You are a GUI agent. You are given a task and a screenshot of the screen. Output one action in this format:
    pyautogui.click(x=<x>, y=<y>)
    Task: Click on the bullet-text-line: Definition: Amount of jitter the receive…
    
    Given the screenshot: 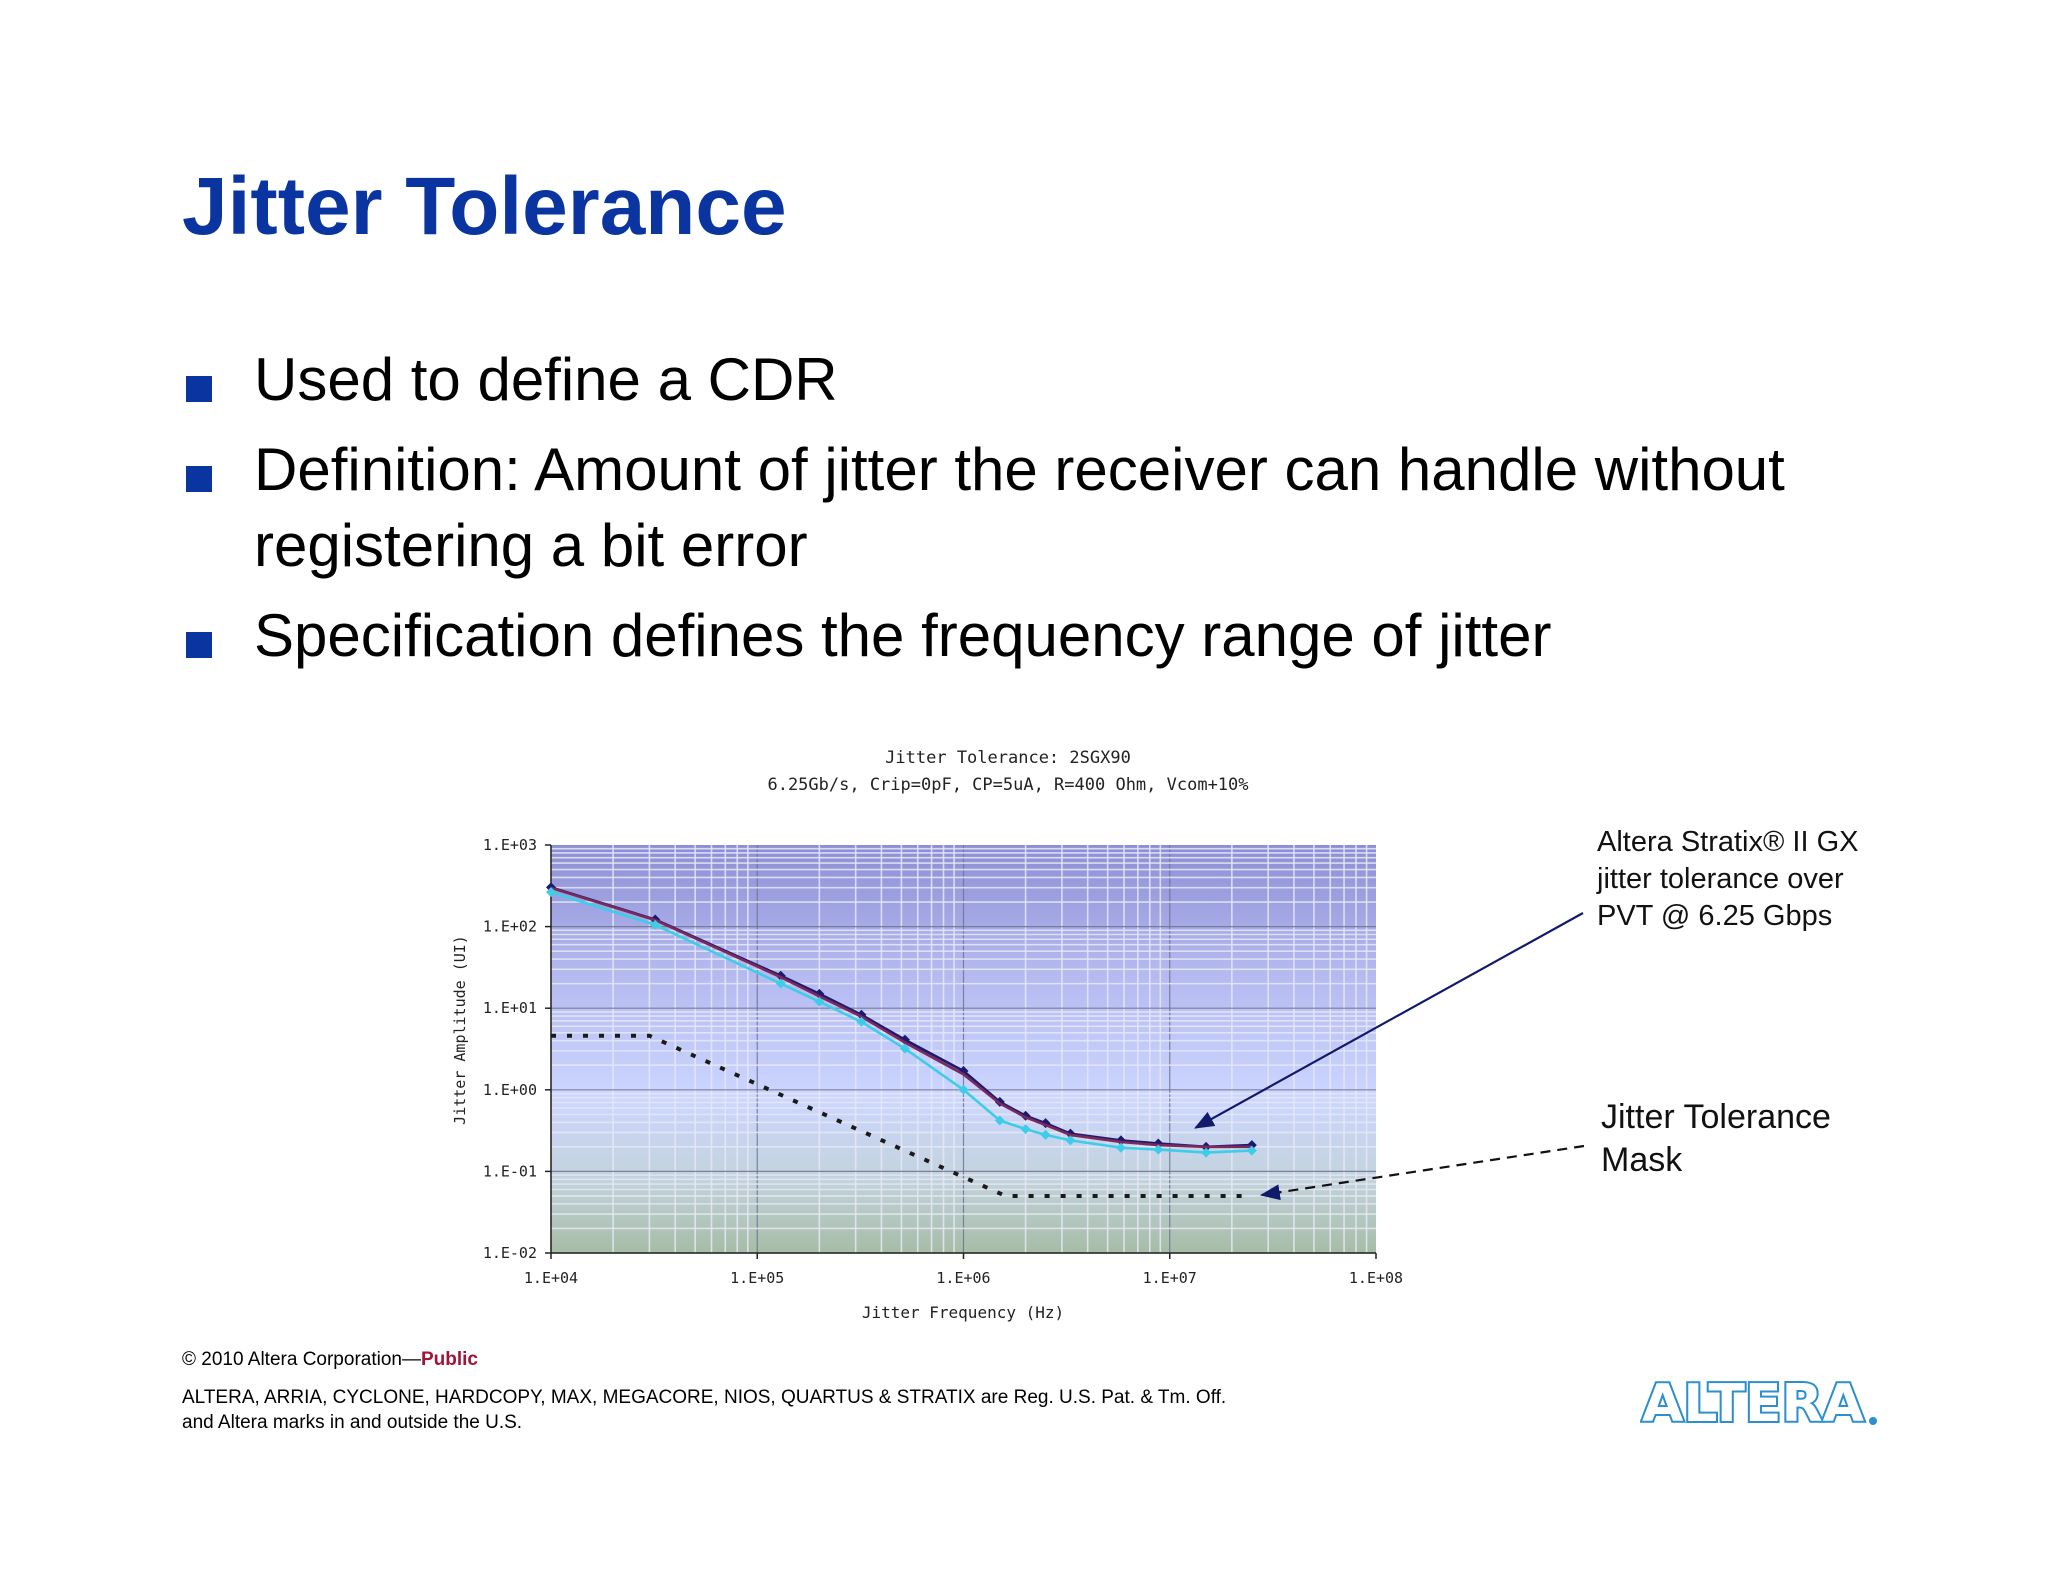 What is the action you would take?
    pyautogui.click(x=1019, y=469)
    